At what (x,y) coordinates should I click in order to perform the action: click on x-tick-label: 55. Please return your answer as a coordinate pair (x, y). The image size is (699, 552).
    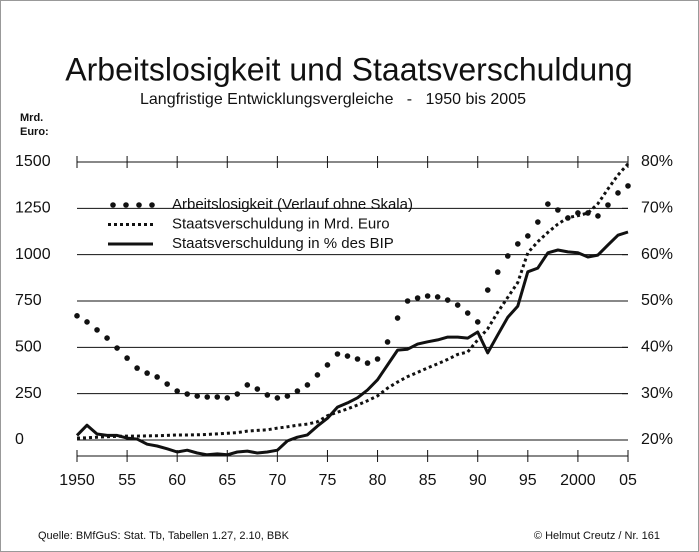
    Looking at the image, I should click on (127, 480).